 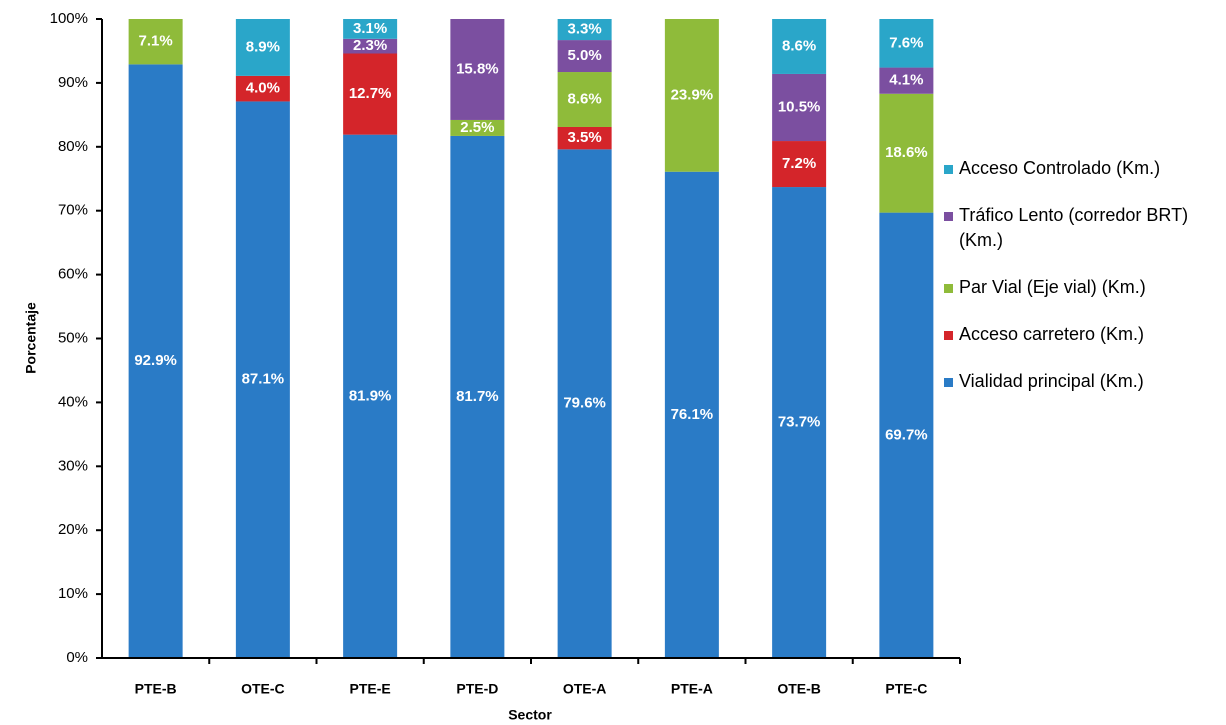 I want to click on data-label: 81.7%, so click(x=477, y=396).